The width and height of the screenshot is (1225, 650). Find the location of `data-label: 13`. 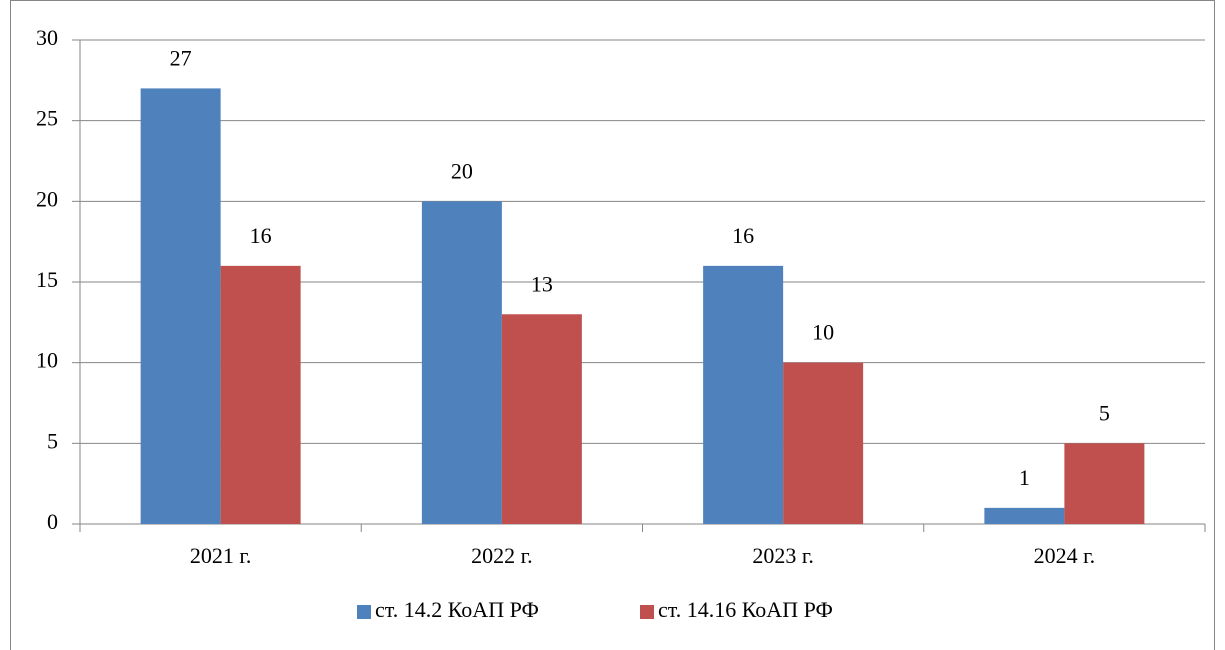

data-label: 13 is located at coordinates (542, 283).